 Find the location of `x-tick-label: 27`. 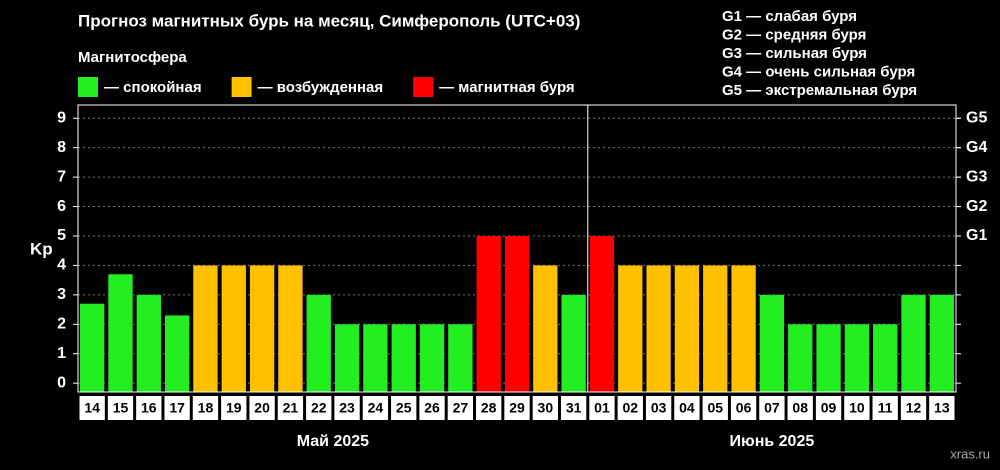

x-tick-label: 27 is located at coordinates (461, 408).